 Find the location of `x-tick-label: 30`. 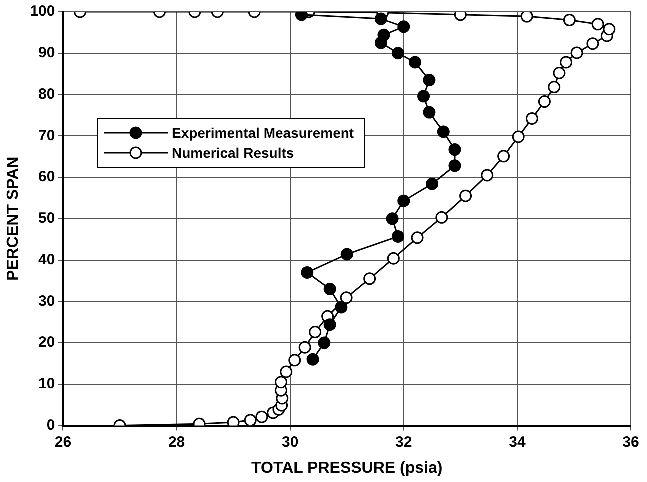

x-tick-label: 30 is located at coordinates (290, 442).